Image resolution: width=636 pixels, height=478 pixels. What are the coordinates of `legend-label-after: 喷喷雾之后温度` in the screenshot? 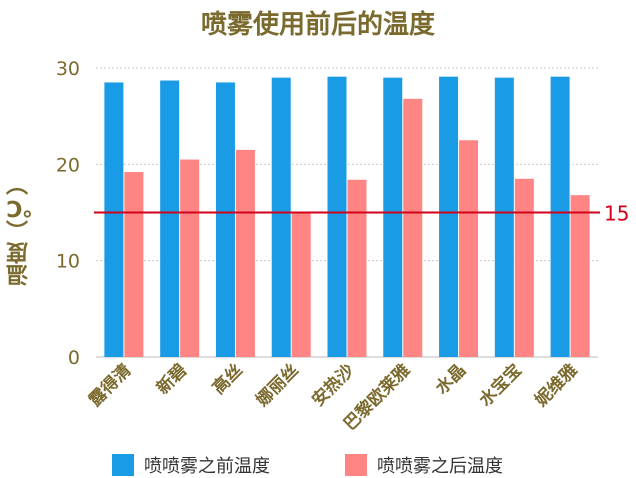 It's located at (440, 466).